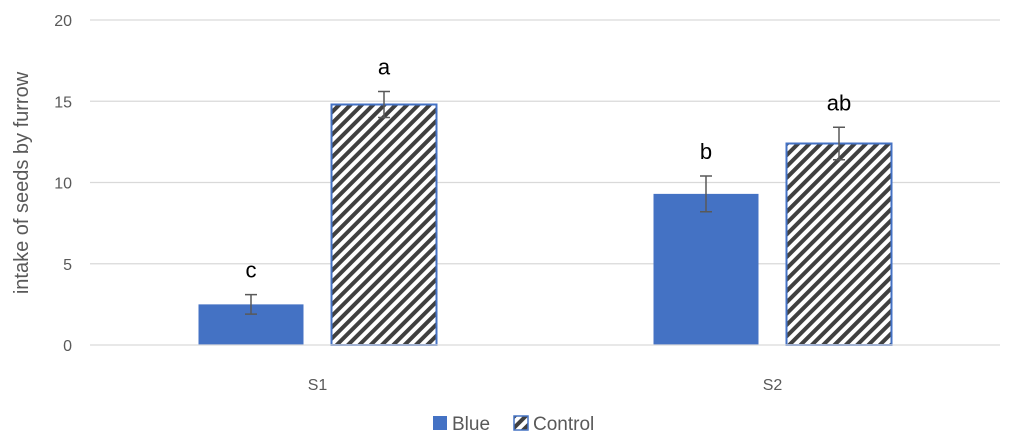 This screenshot has width=1020, height=441. I want to click on y-tick-label: 15, so click(63, 102).